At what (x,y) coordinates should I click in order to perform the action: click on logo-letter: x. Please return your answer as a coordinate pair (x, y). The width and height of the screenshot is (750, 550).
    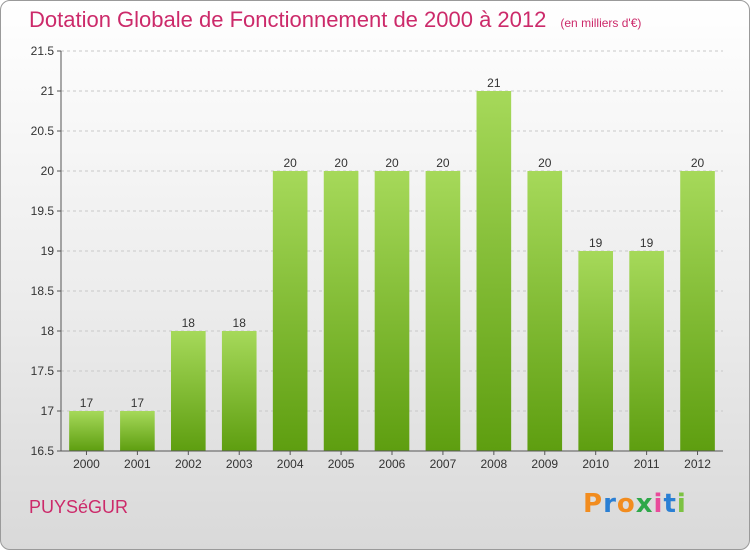
    Looking at the image, I should click on (644, 504).